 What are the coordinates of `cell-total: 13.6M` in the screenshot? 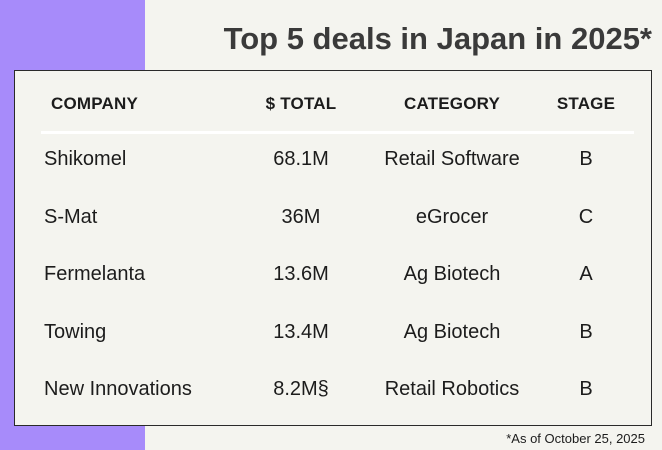 It's located at (301, 274).